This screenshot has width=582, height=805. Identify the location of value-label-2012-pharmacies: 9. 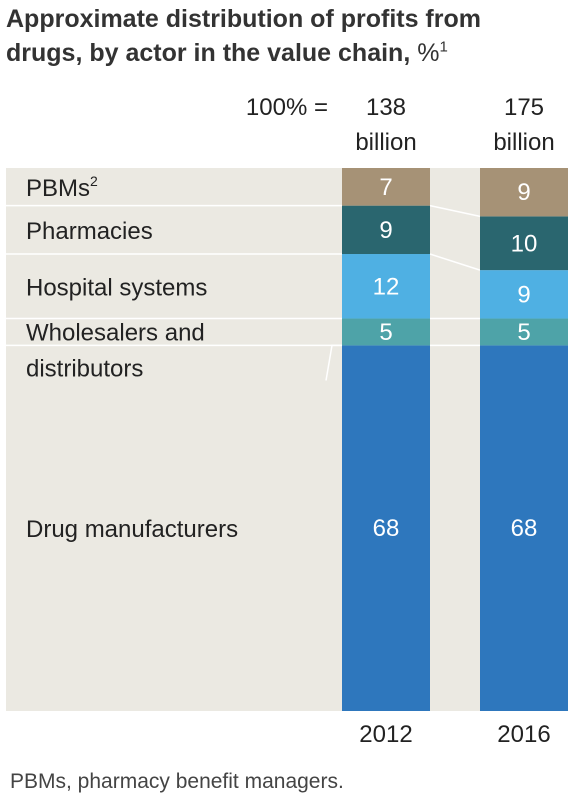
(385, 230).